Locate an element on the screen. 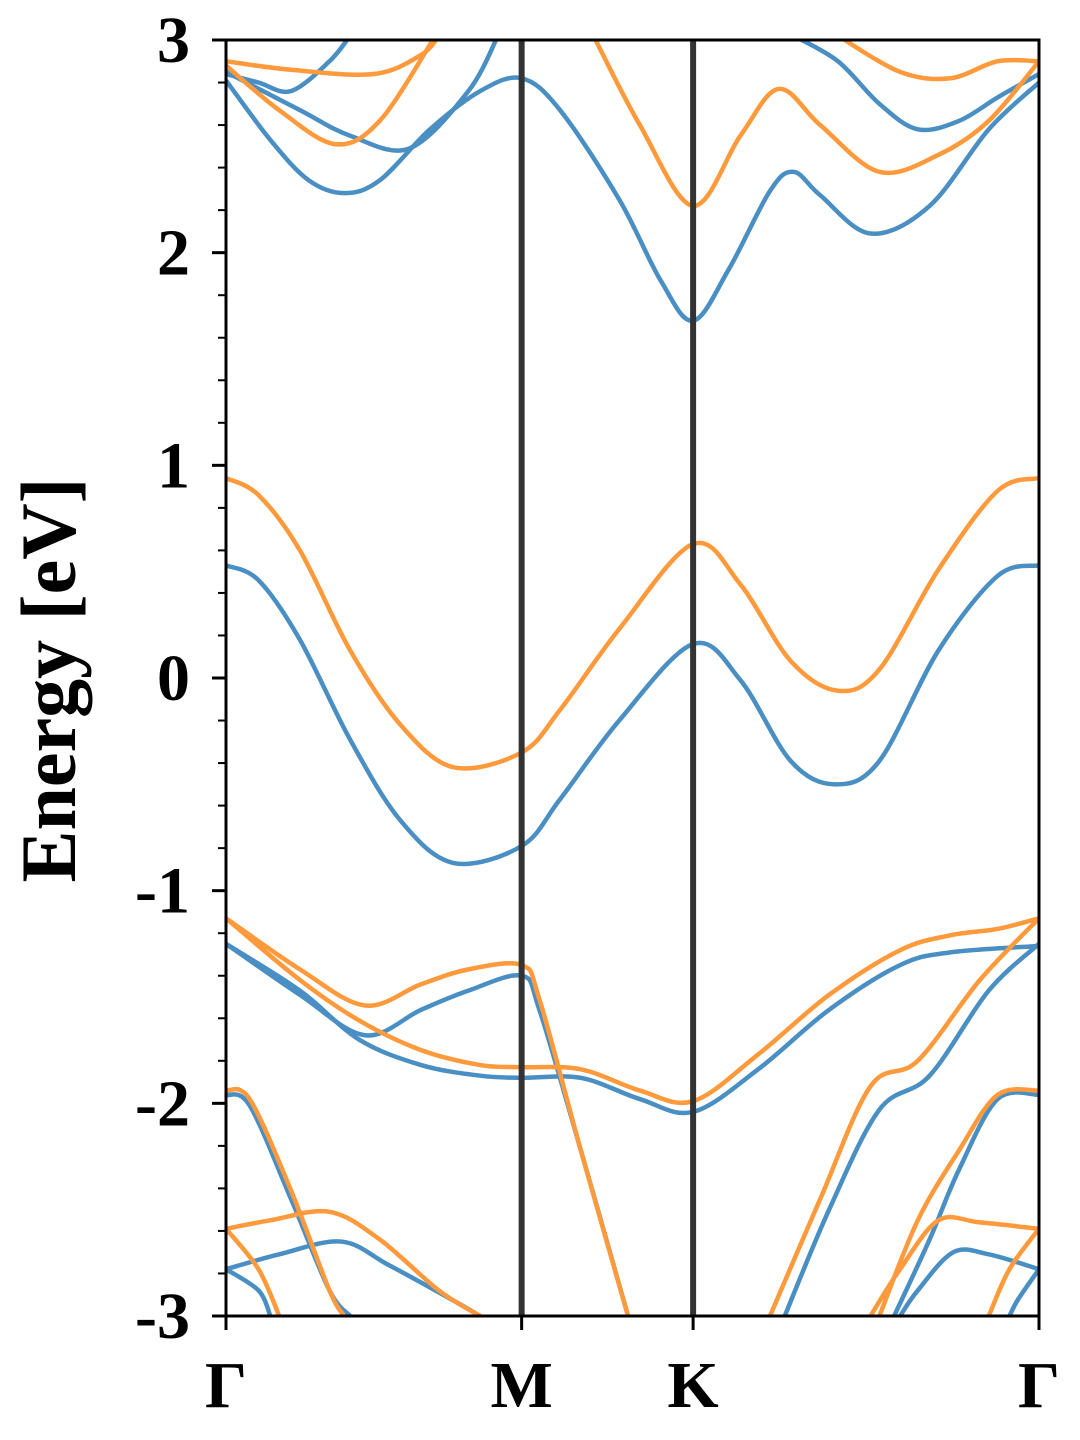  y-tick-label: 1 is located at coordinates (173, 465).